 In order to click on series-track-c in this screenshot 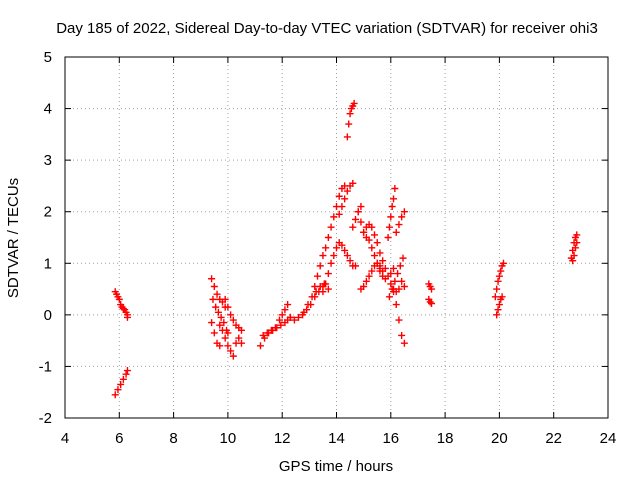, I will do `click(121, 383)`.